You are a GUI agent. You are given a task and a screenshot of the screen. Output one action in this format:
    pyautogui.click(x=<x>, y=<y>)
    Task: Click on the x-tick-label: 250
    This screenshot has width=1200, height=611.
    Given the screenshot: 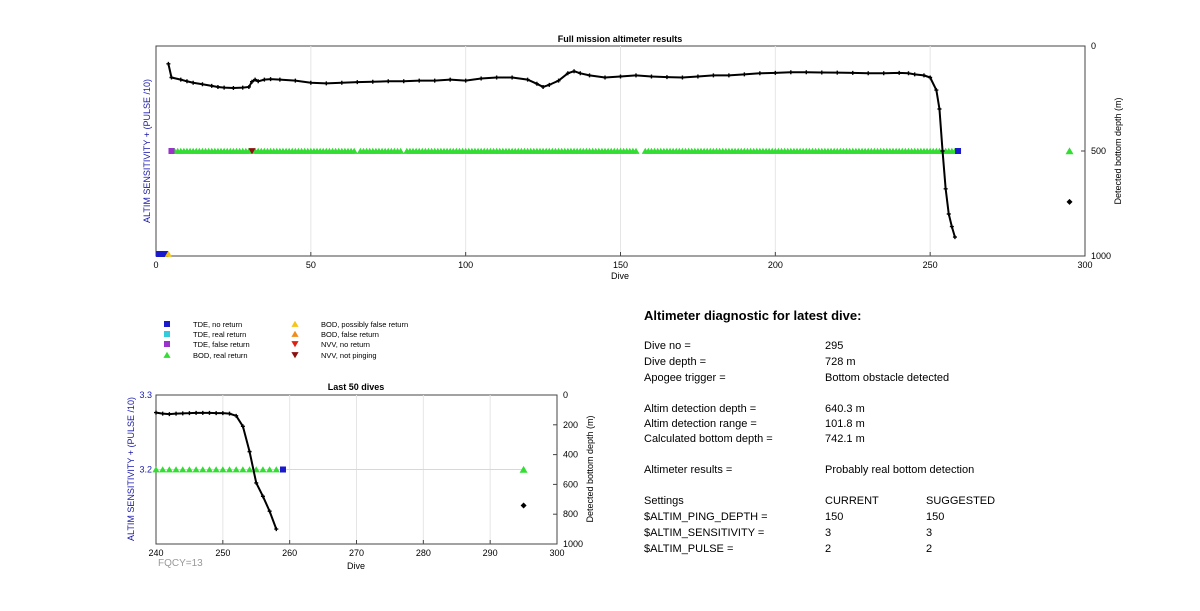 What is the action you would take?
    pyautogui.click(x=222, y=553)
    